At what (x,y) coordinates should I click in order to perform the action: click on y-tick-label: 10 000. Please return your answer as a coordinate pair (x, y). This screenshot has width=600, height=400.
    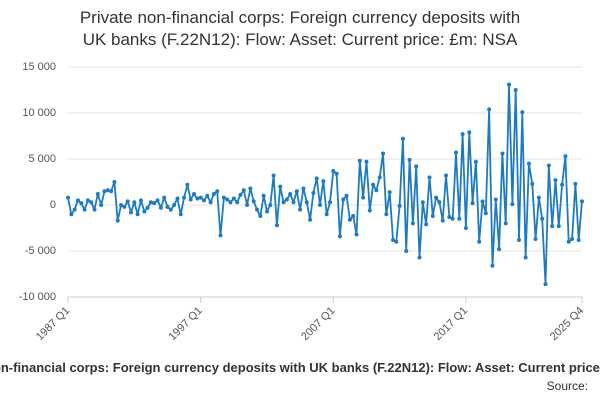
    Looking at the image, I should click on (39, 113).